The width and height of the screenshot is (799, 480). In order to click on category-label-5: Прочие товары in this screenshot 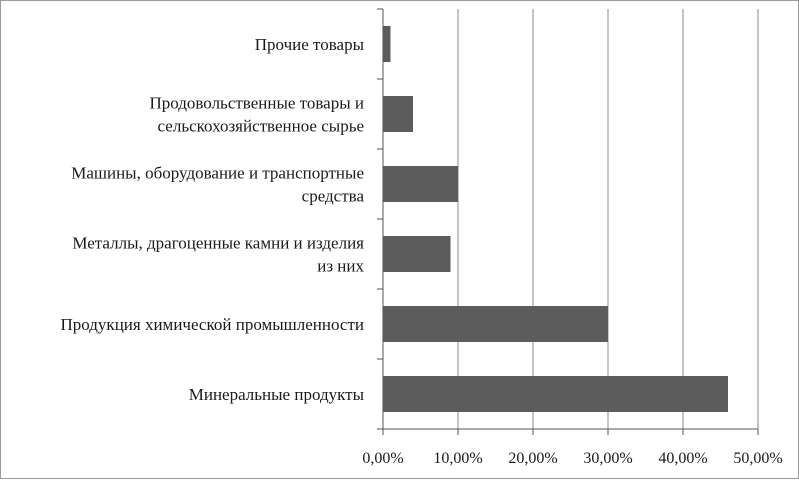, I will do `click(310, 44)`.